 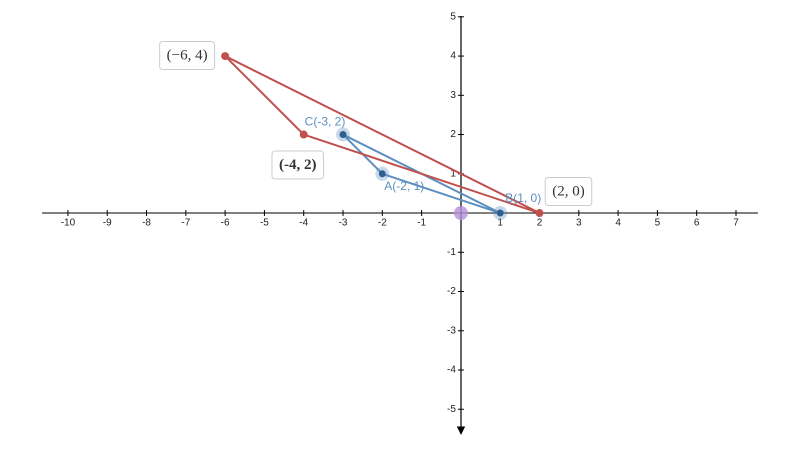 I want to click on x-tick-label: 6, so click(x=697, y=223).